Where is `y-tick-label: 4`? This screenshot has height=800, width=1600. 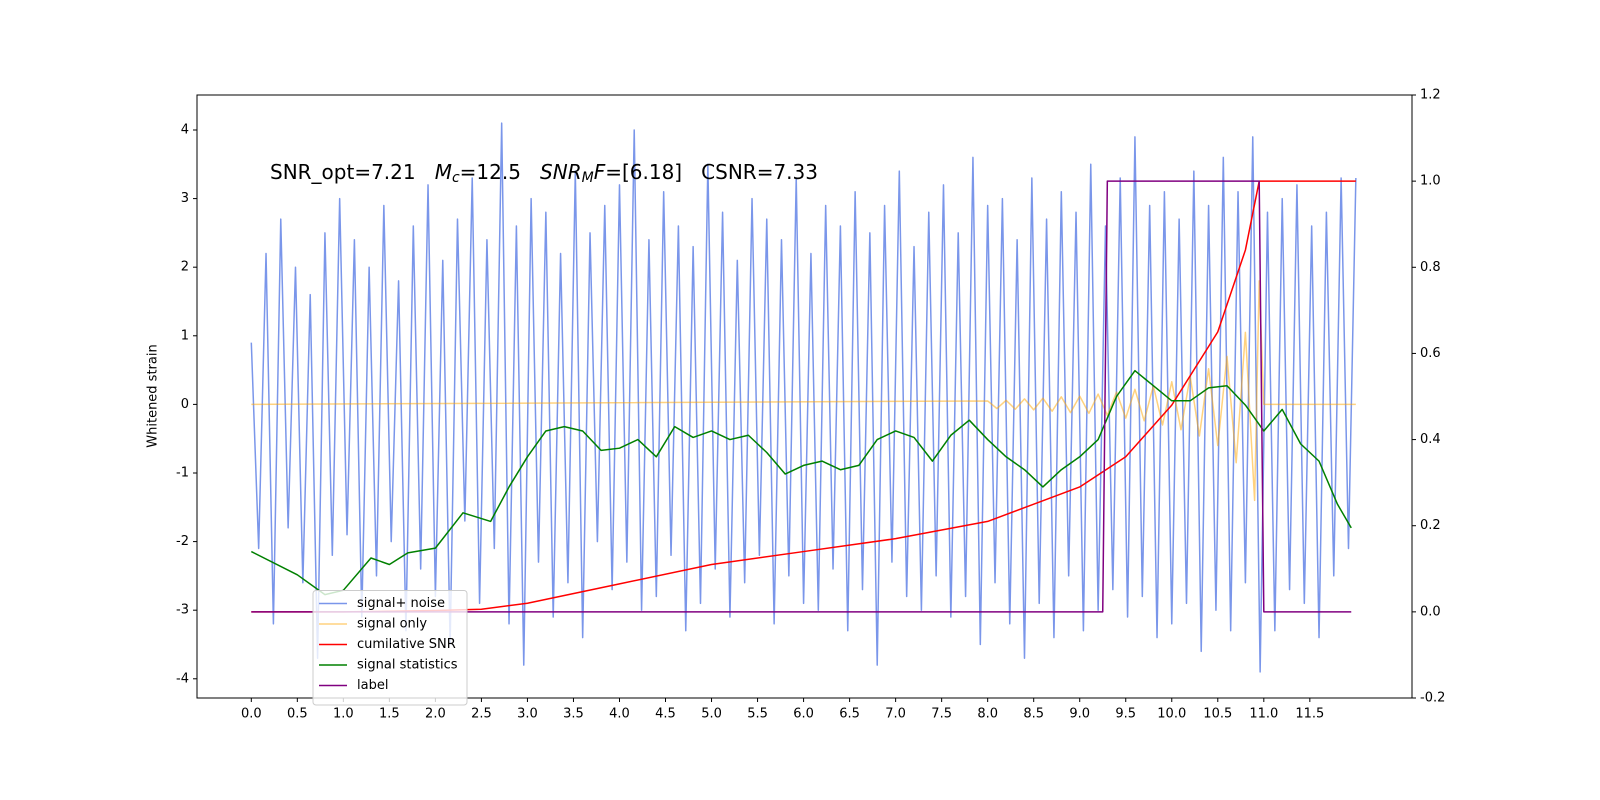 y-tick-label: 4 is located at coordinates (185, 129).